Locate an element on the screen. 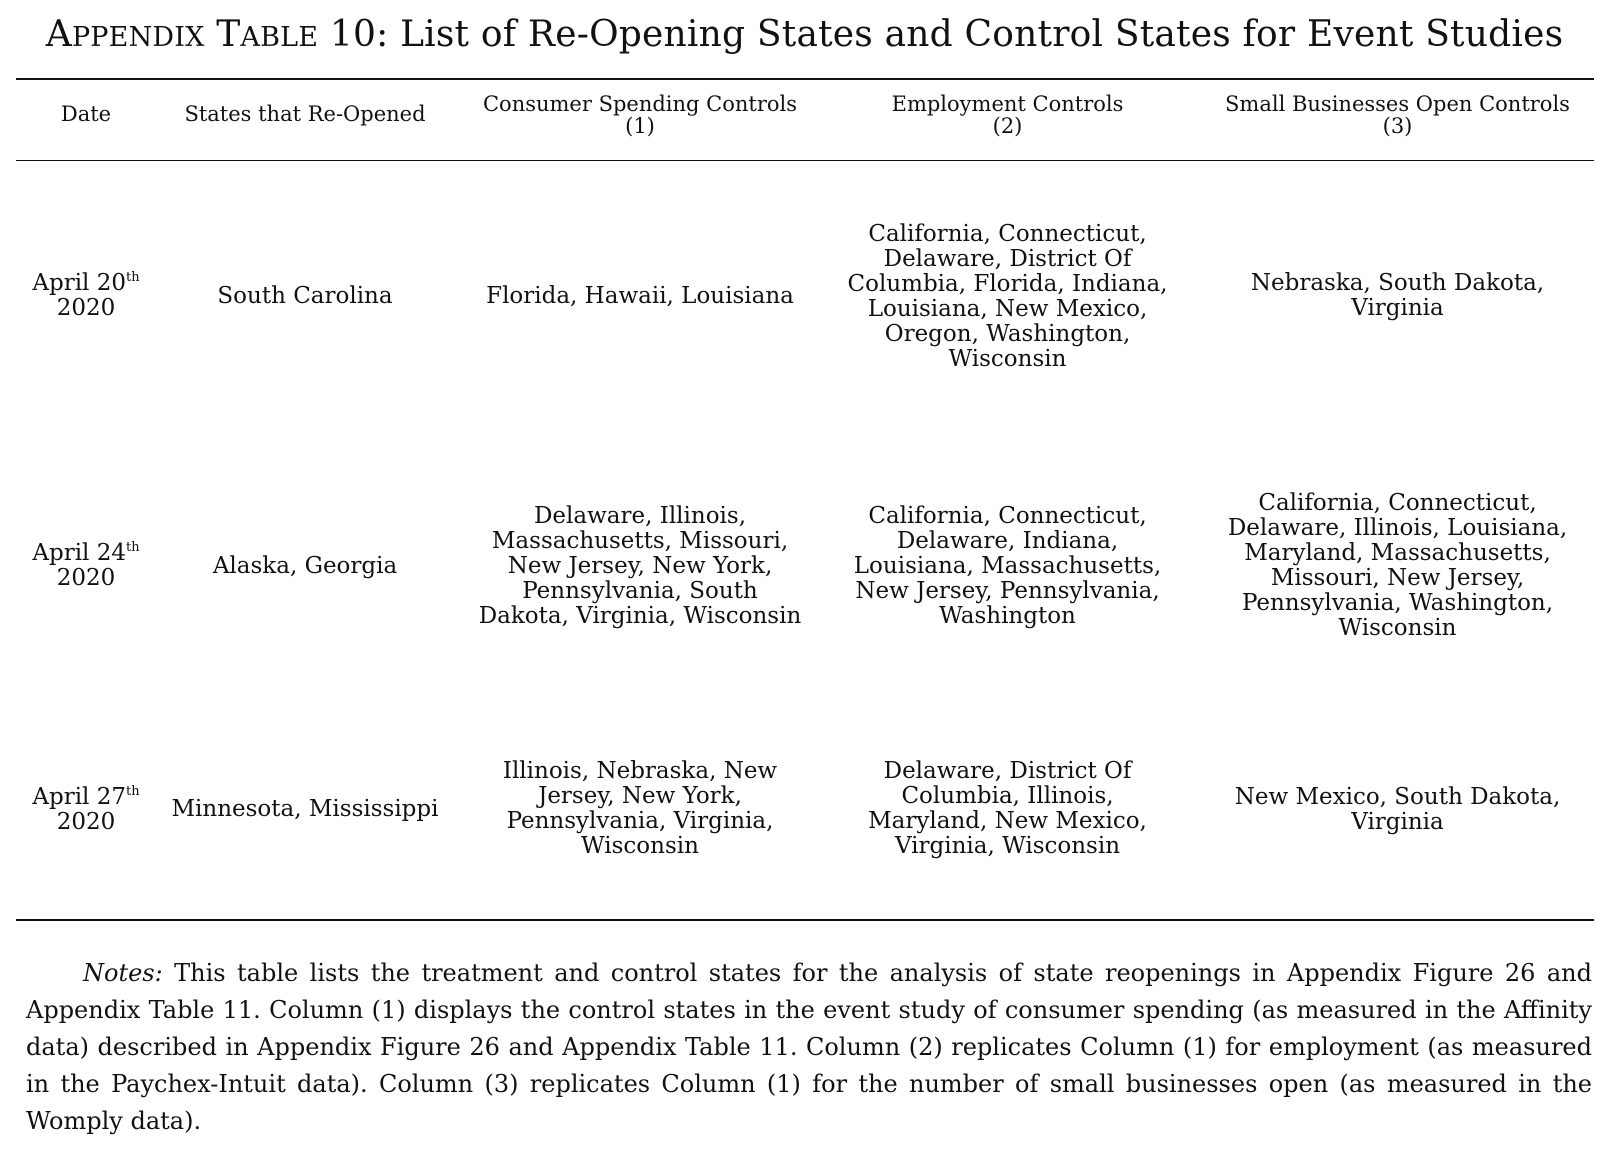 This screenshot has width=1609, height=1149. bottom-rule is located at coordinates (805, 920).